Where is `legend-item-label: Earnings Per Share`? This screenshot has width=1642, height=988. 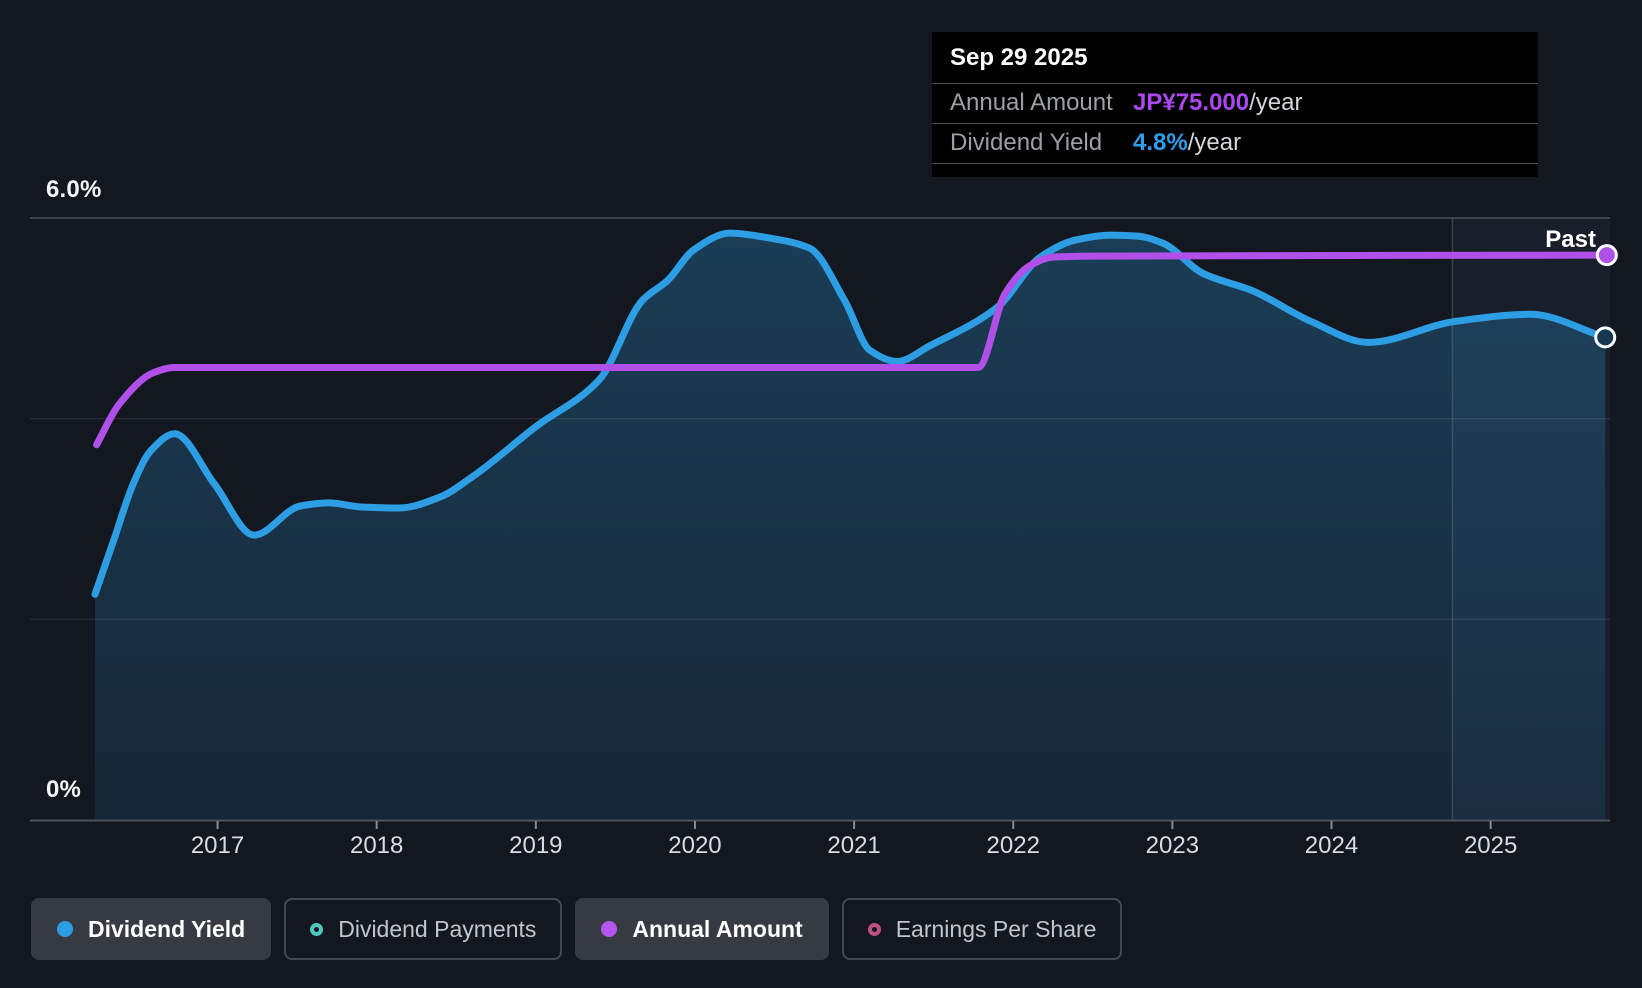 legend-item-label: Earnings Per Share is located at coordinates (996, 928).